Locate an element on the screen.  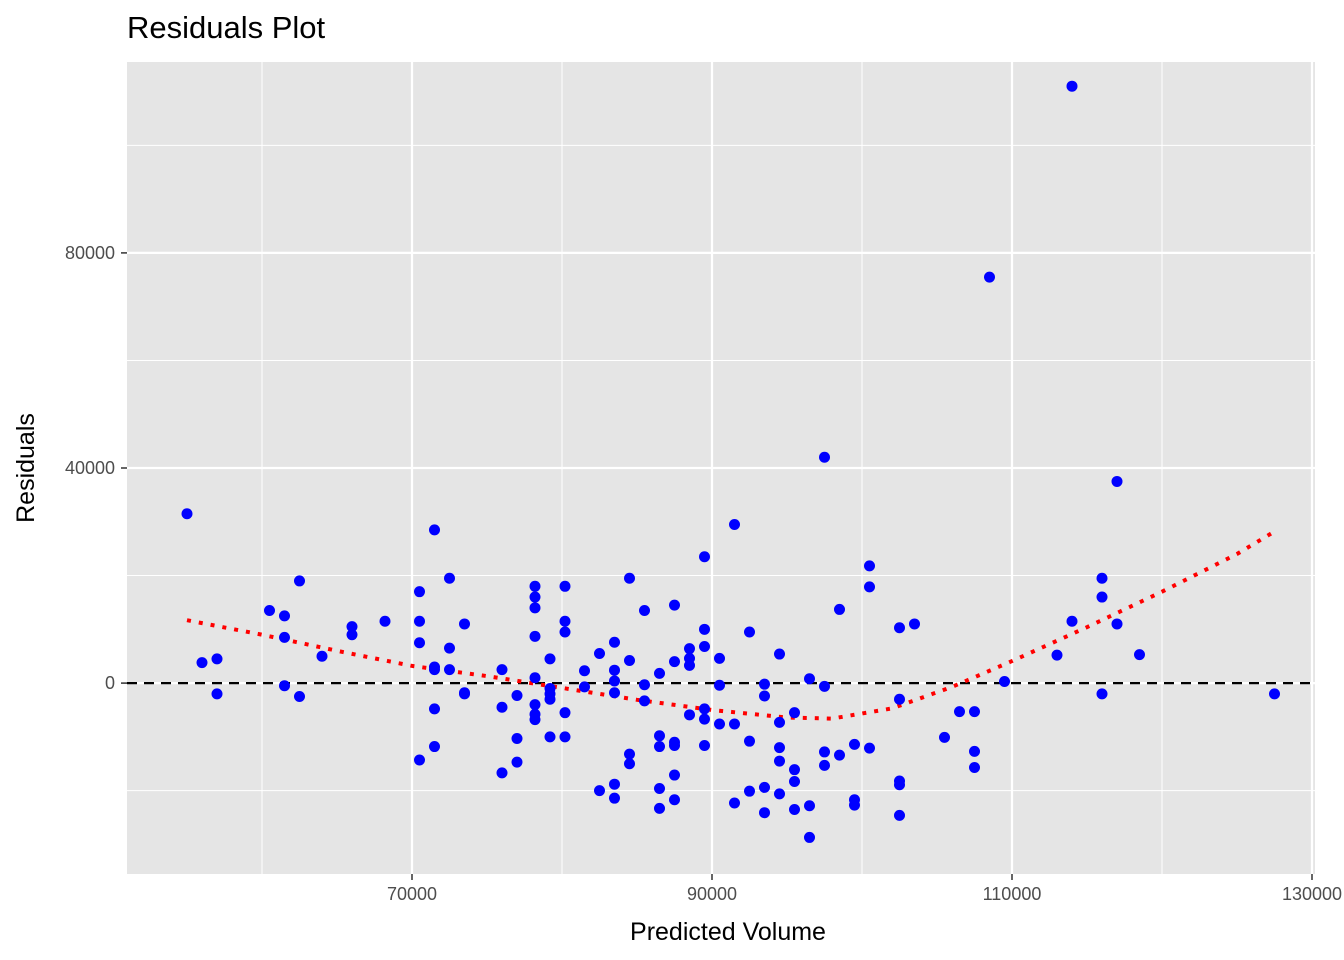
x-tick-label: 130000 is located at coordinates (1312, 894).